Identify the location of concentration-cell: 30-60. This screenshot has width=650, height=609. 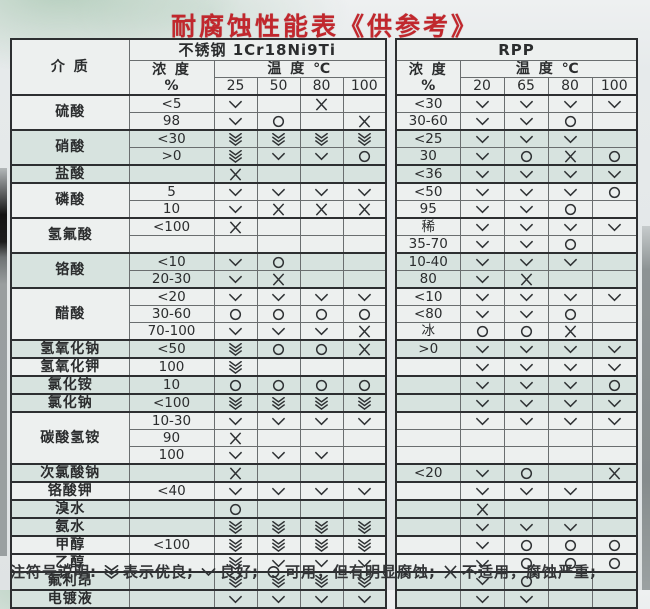
(171, 314).